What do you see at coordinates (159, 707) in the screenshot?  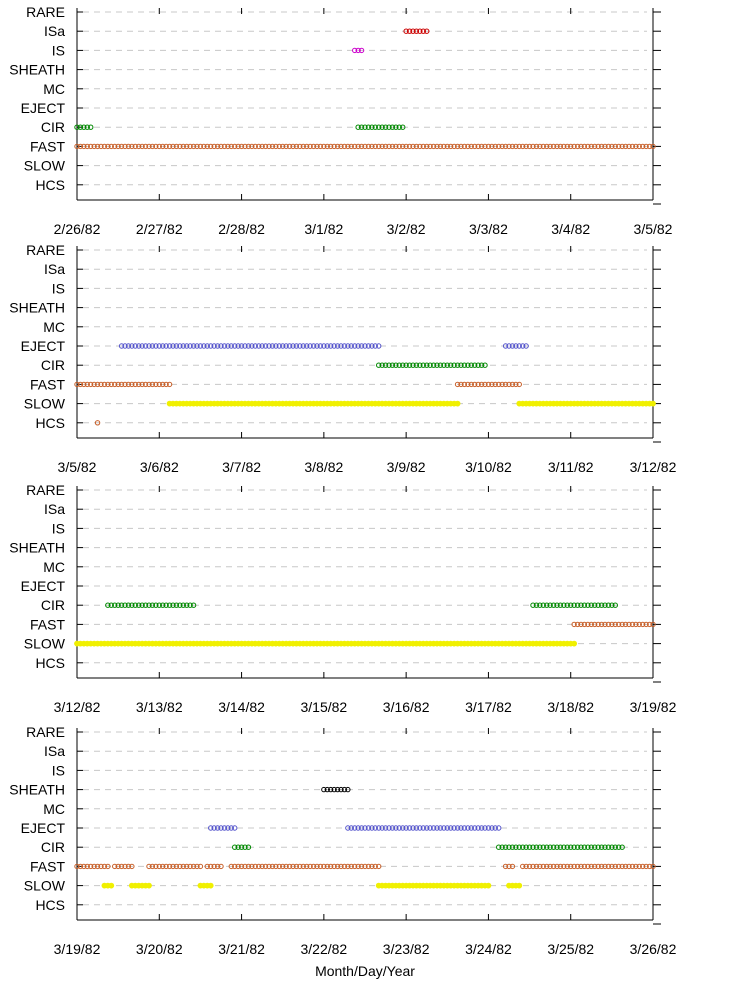 I see `x-tick-label: 3/13/82` at bounding box center [159, 707].